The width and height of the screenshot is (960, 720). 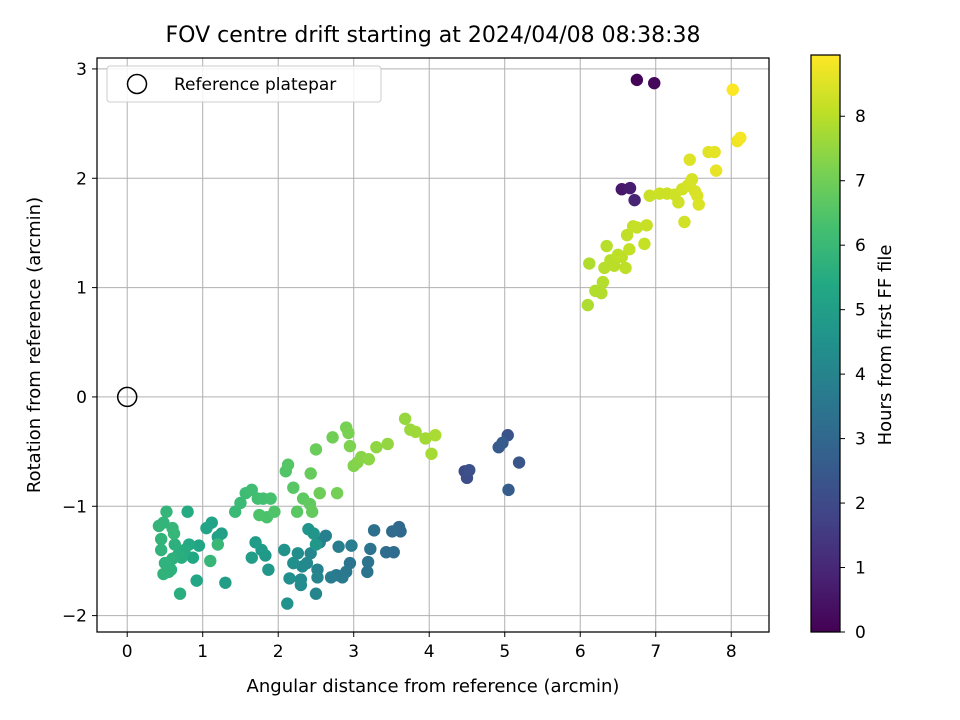 I want to click on y-tick-label: 1, so click(x=81, y=289).